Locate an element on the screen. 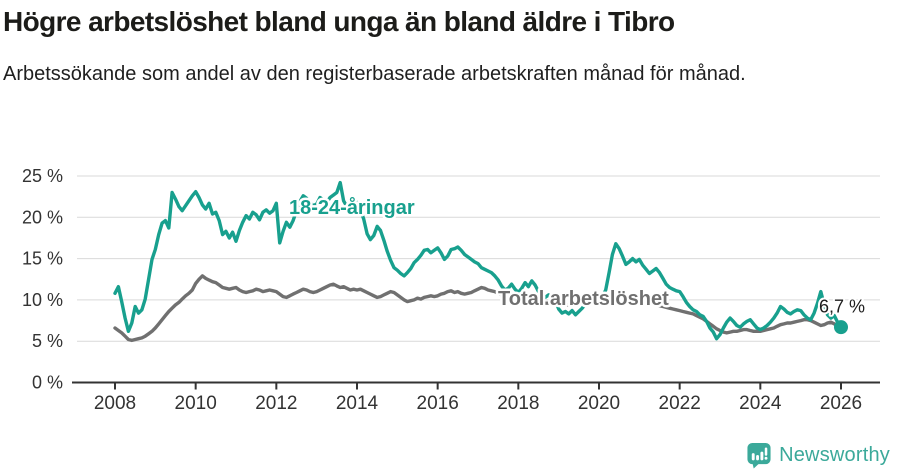 The height and width of the screenshot is (474, 900). x-axis-tick-label: 2012 is located at coordinates (276, 403).